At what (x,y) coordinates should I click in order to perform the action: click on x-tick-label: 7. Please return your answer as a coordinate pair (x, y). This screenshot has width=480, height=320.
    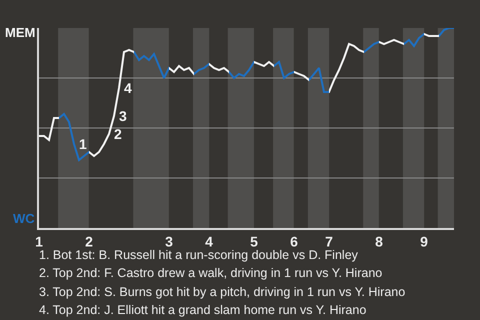
    Looking at the image, I should click on (329, 242).